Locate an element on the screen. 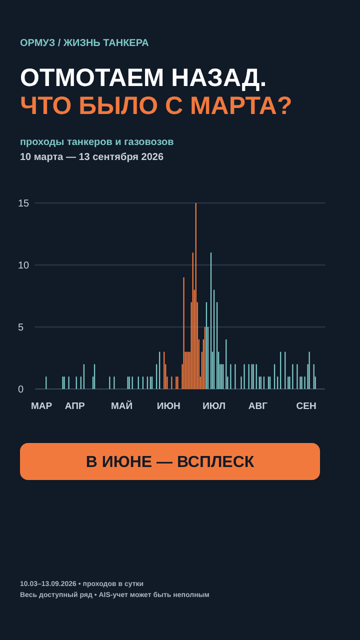 The height and width of the screenshot is (640, 360). y-tick-label: 10 is located at coordinates (24, 266).